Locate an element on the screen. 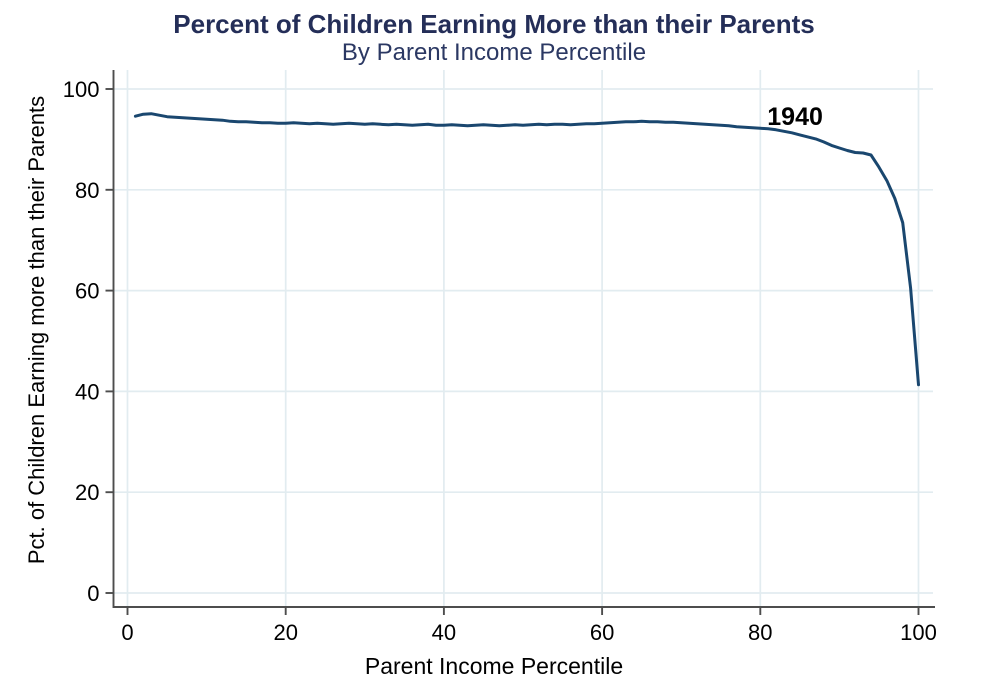  x-tick-label: 0 is located at coordinates (127, 632).